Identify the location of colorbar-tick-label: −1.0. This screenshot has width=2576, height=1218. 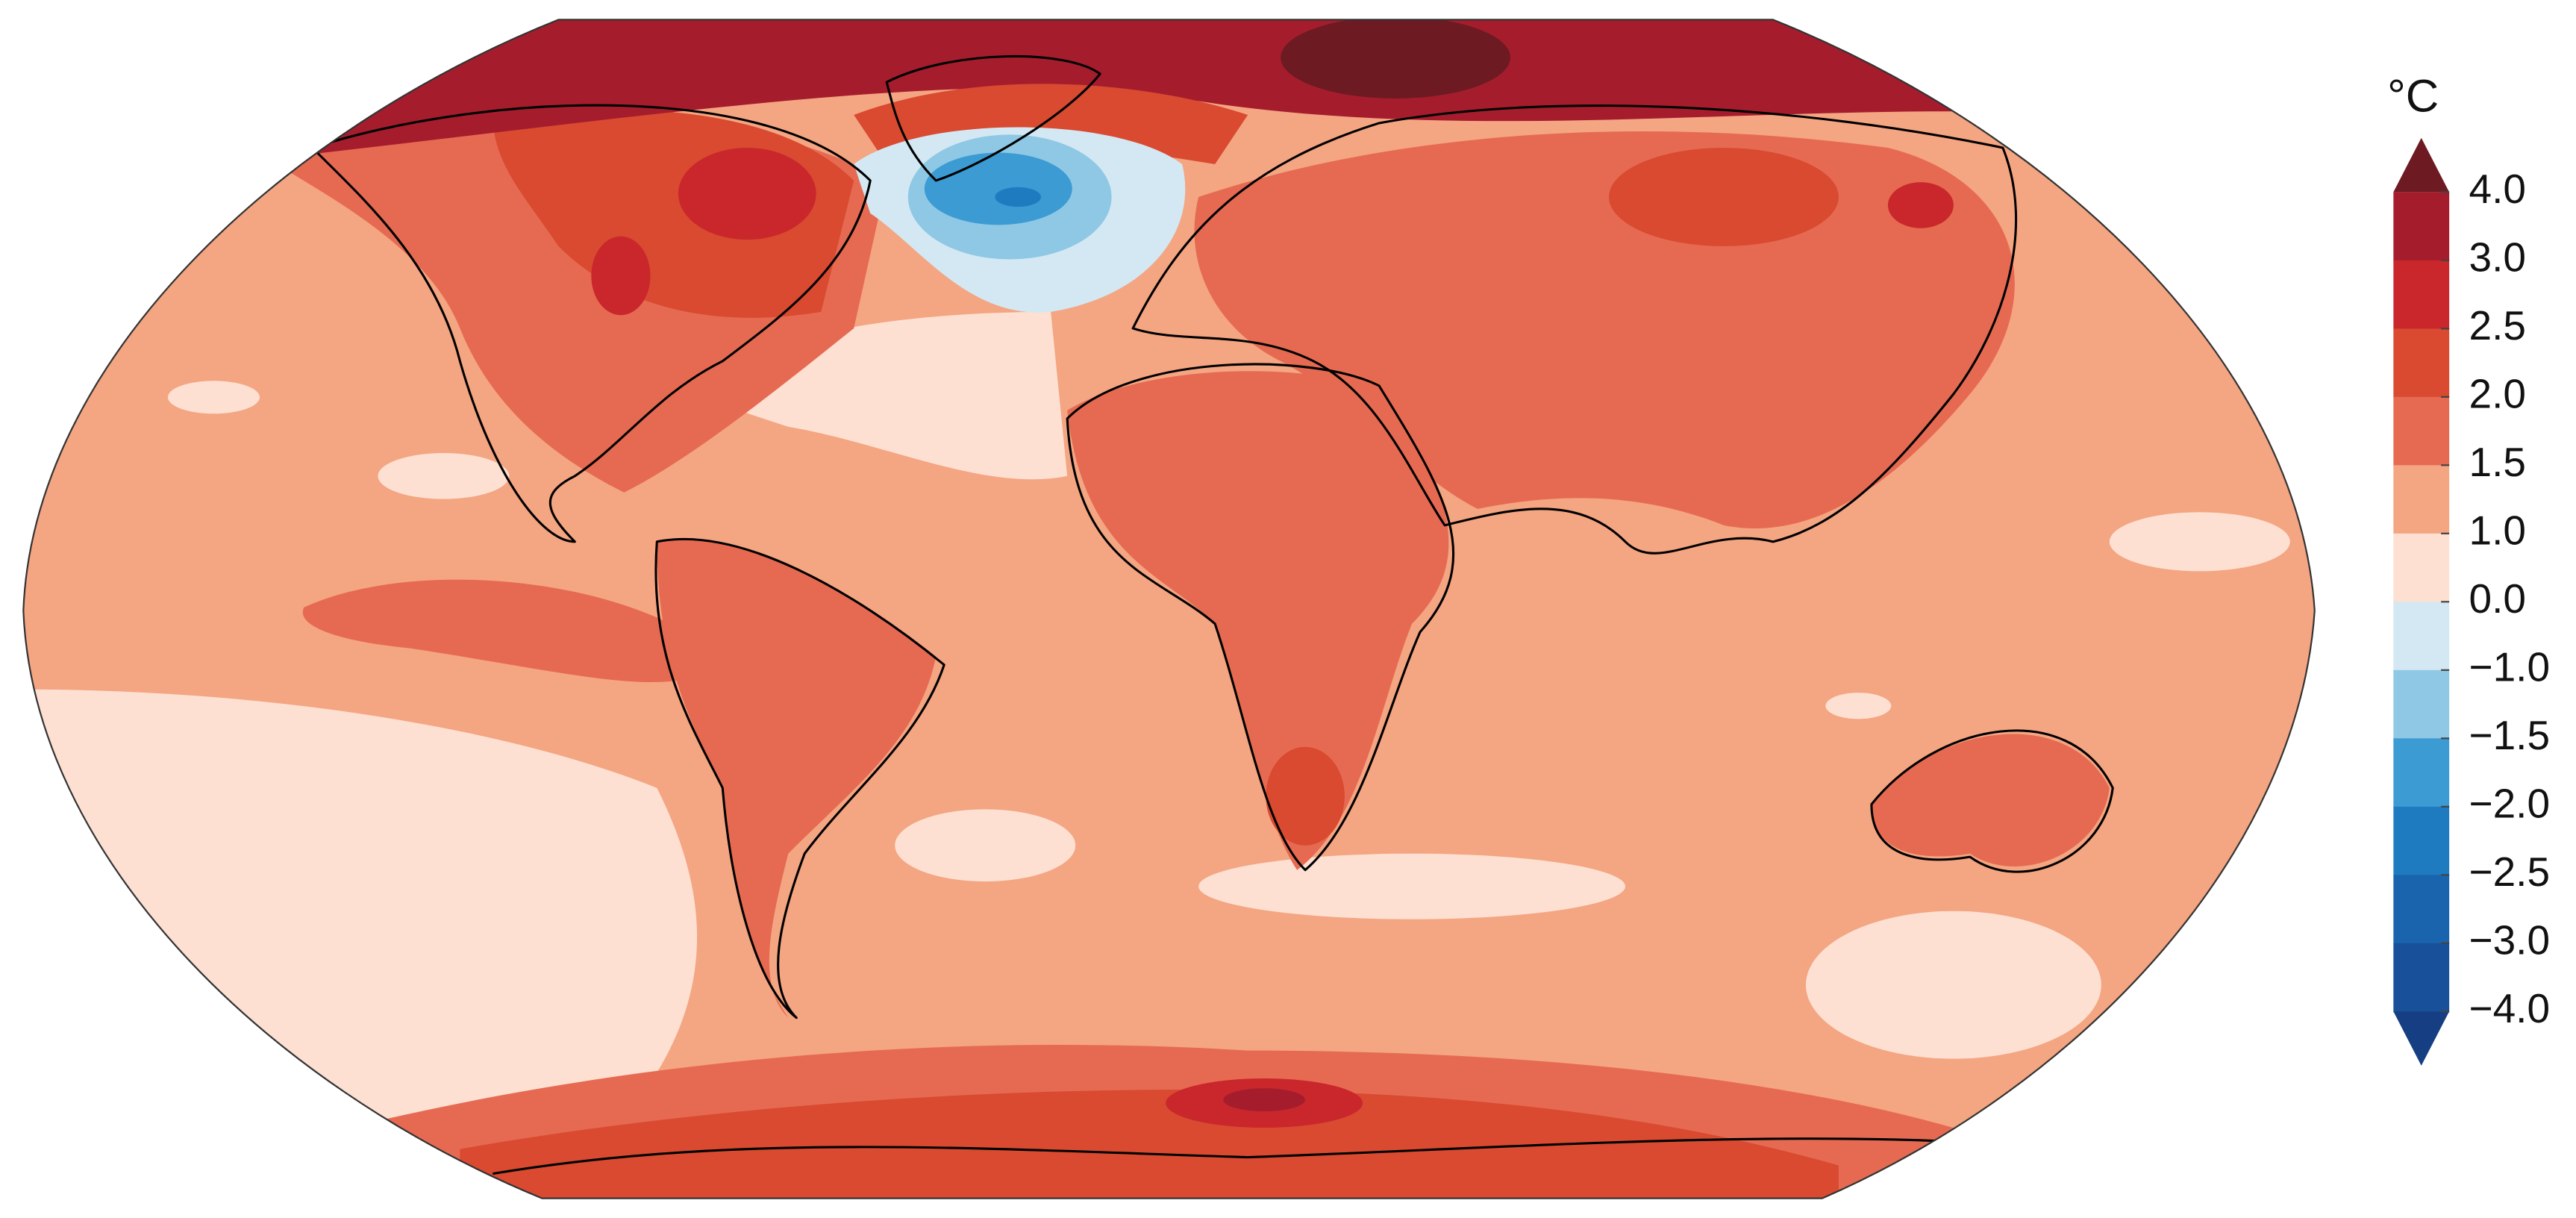
(2510, 666).